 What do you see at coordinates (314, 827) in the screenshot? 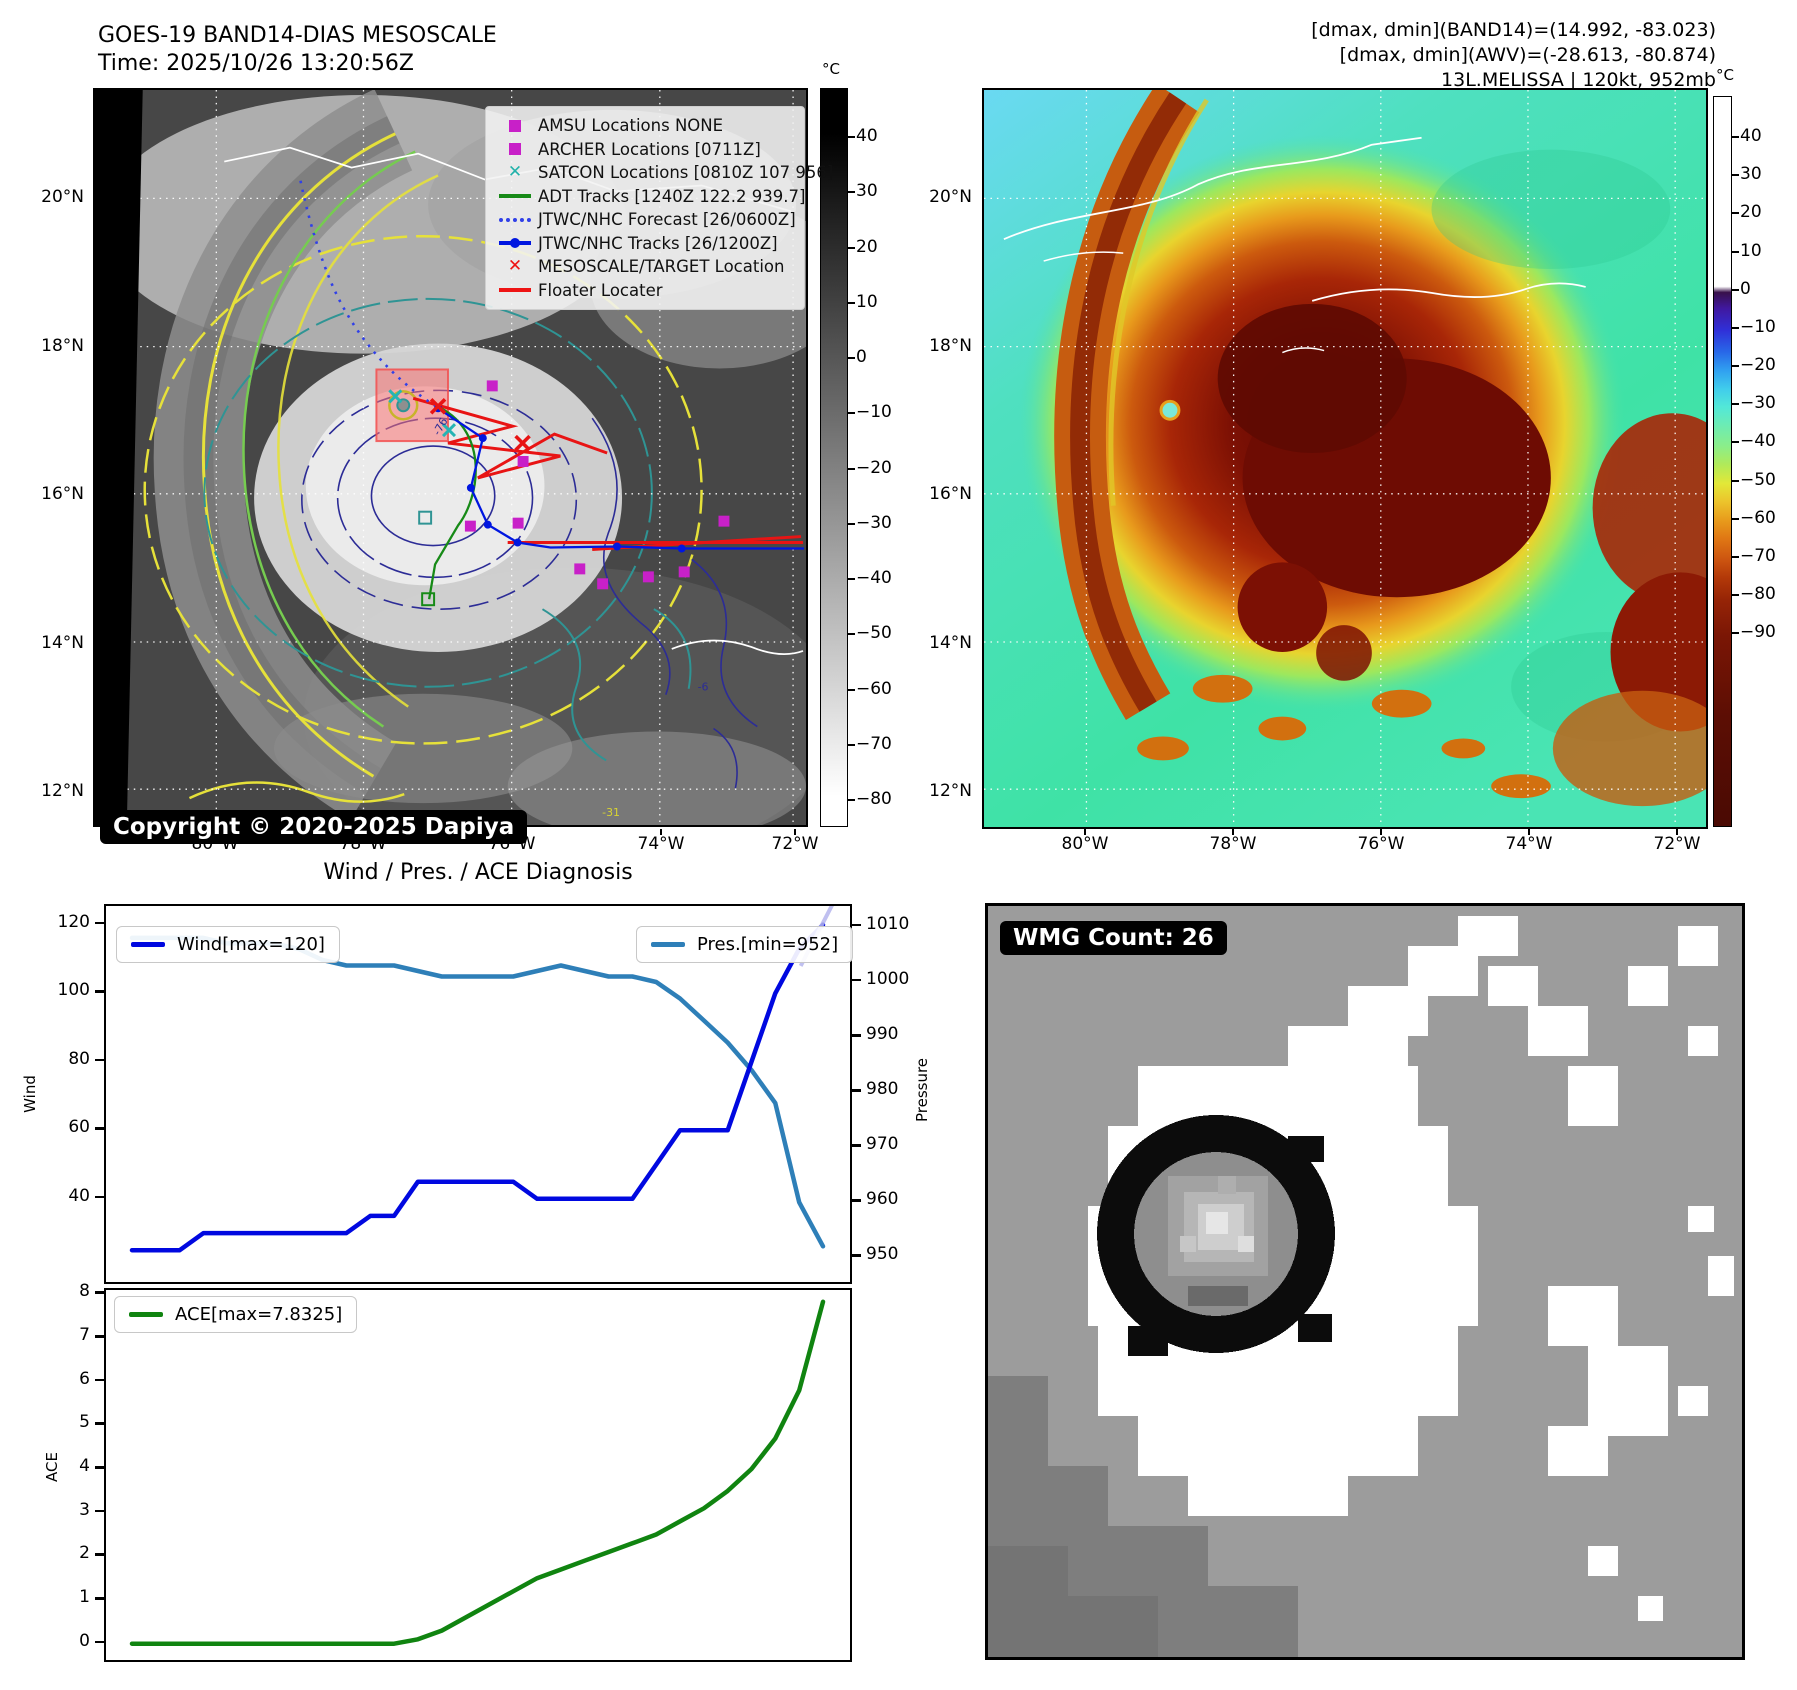
I see `copyright-badge: Copyright © 2020-2025 Dapiya` at bounding box center [314, 827].